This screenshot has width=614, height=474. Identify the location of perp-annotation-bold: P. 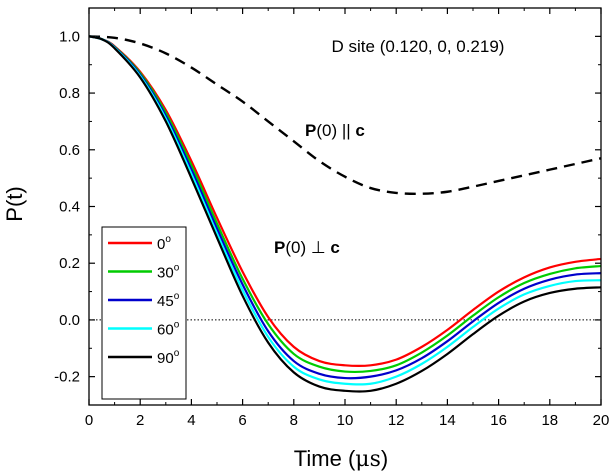
(279, 247).